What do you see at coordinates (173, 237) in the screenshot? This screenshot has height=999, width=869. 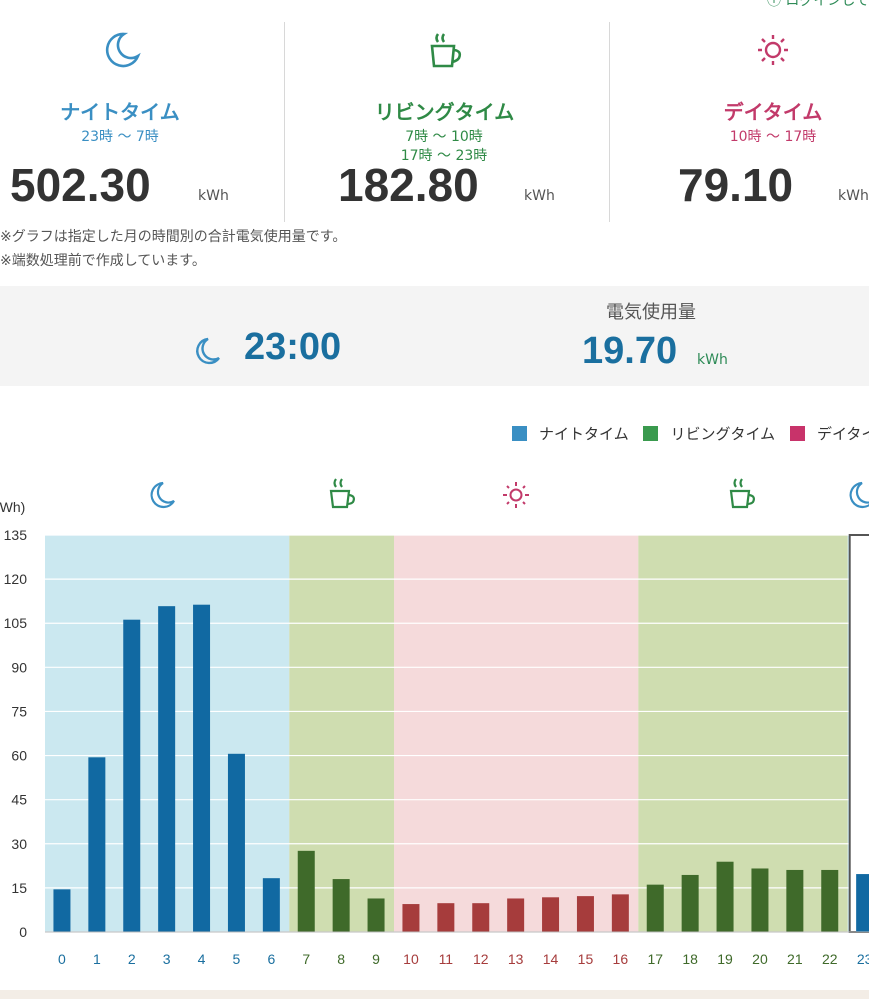 I see `note-1: ※グラフは指定した月の時間別の合計電気使用量です。` at bounding box center [173, 237].